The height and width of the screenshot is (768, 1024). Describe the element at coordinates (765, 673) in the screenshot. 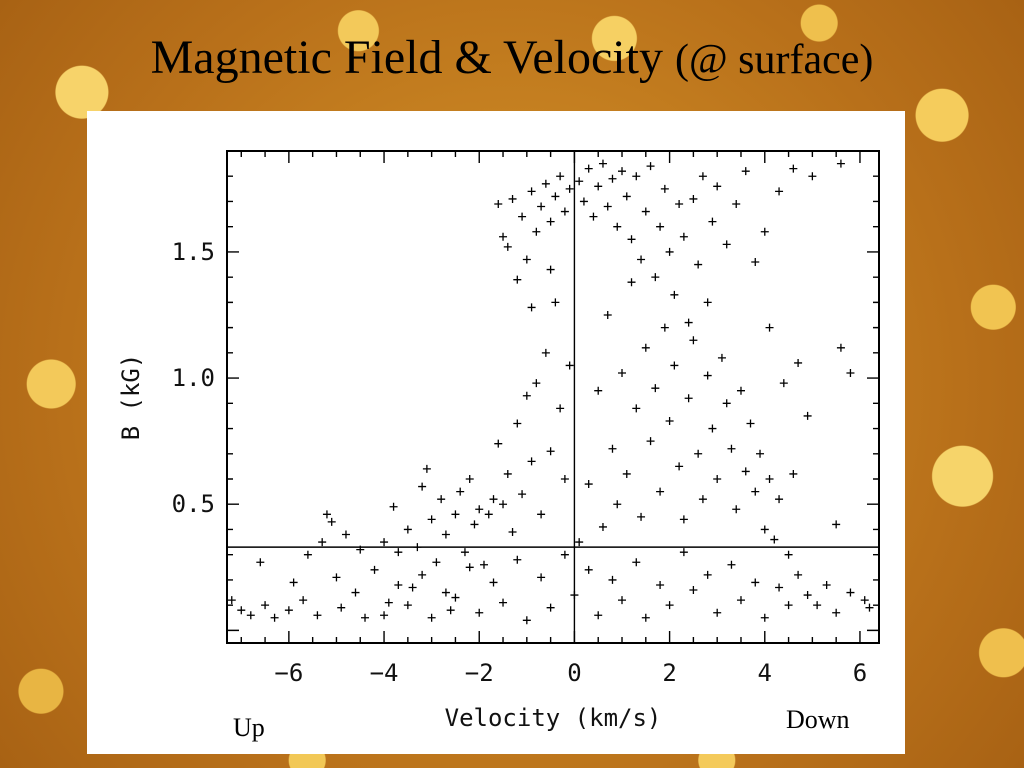

I see `x-tick-label: 4` at that location.